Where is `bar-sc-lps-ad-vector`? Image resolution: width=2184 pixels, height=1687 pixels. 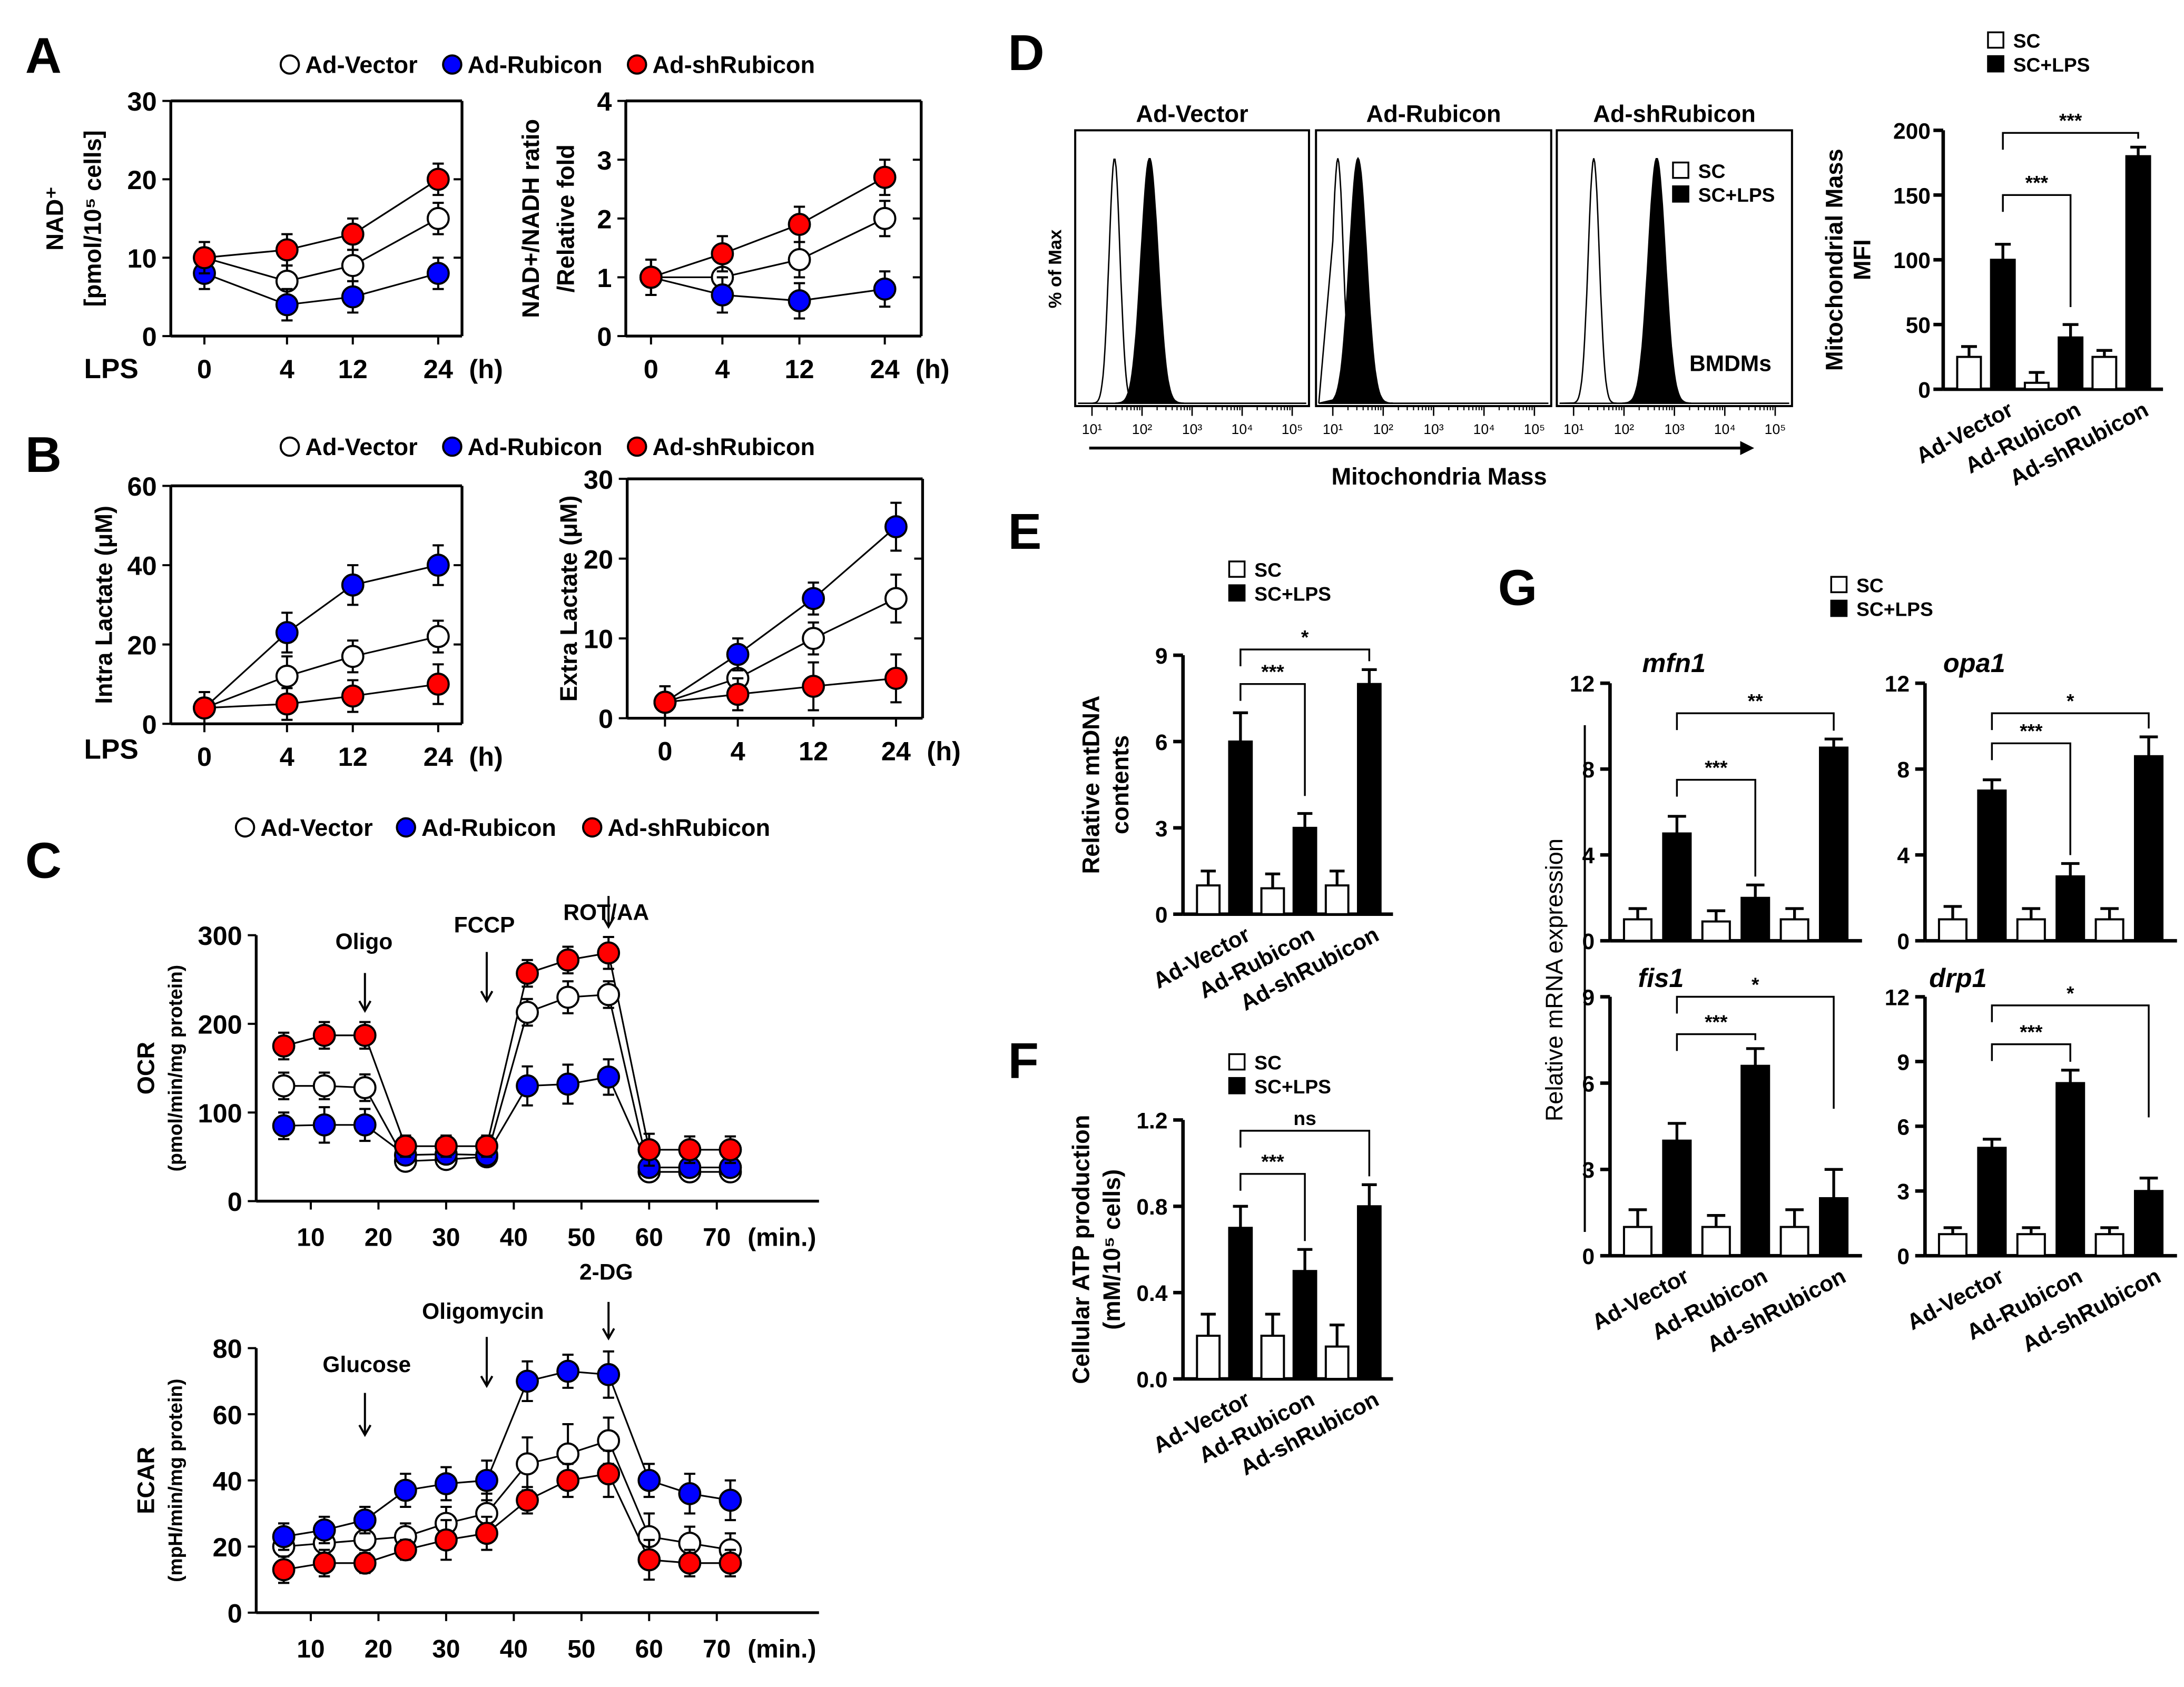 bar-sc-lps-ad-vector is located at coordinates (1240, 827).